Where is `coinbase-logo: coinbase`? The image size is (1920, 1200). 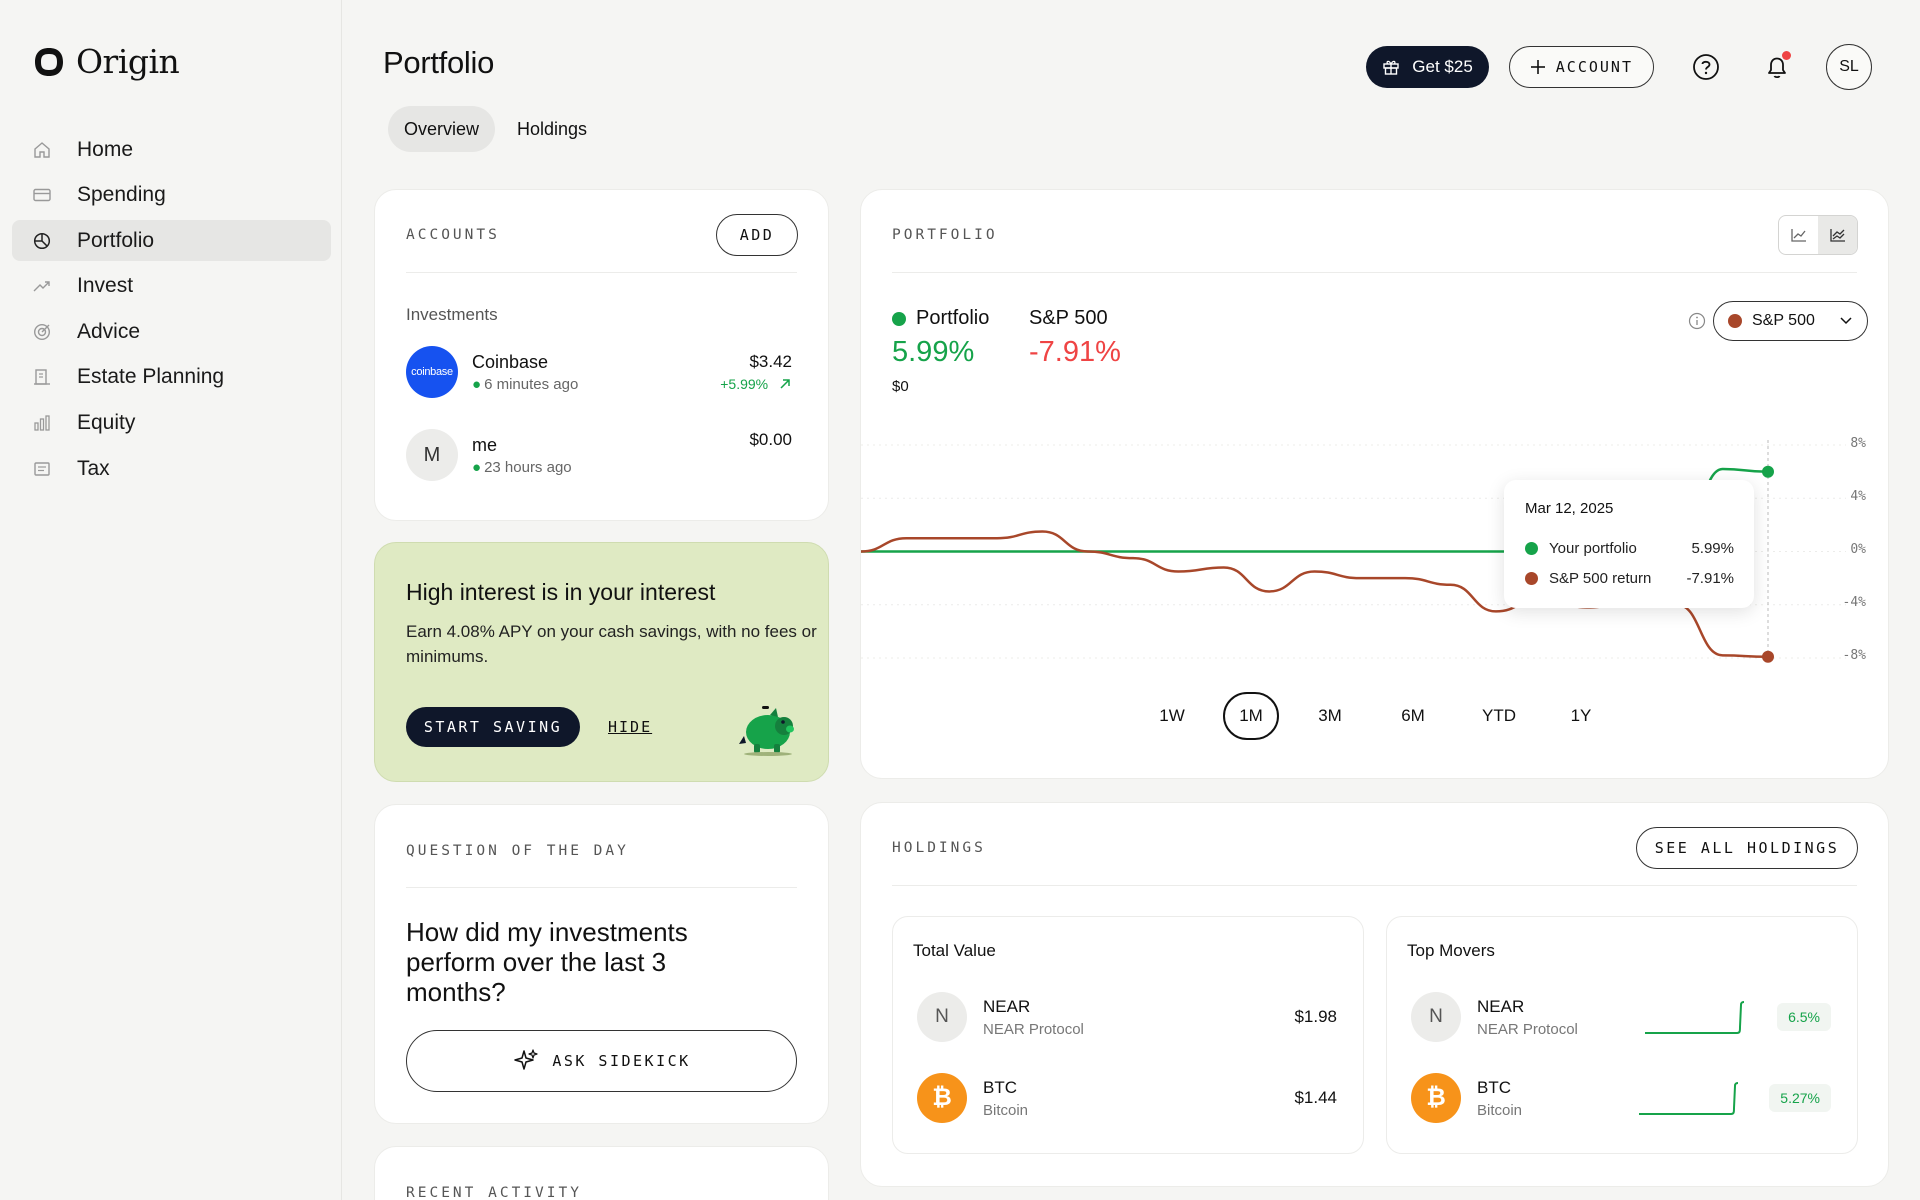
coinbase-logo: coinbase is located at coordinates (432, 372).